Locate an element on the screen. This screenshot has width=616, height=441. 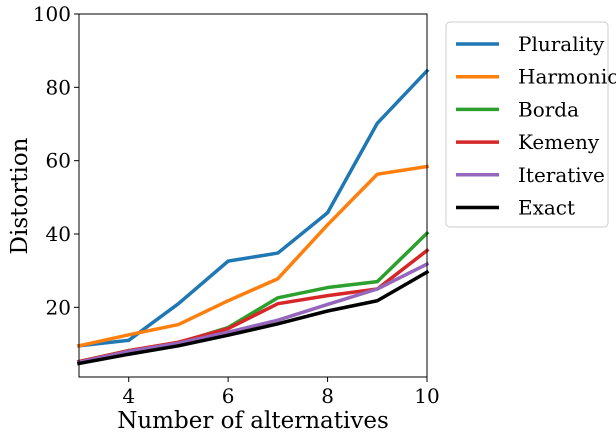
x-tick-label: 8 is located at coordinates (327, 396).